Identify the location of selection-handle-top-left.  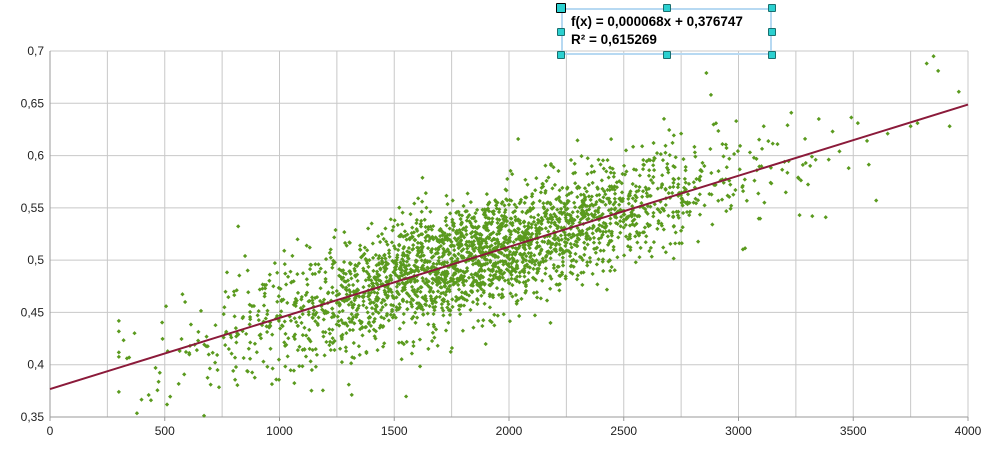
(561, 8).